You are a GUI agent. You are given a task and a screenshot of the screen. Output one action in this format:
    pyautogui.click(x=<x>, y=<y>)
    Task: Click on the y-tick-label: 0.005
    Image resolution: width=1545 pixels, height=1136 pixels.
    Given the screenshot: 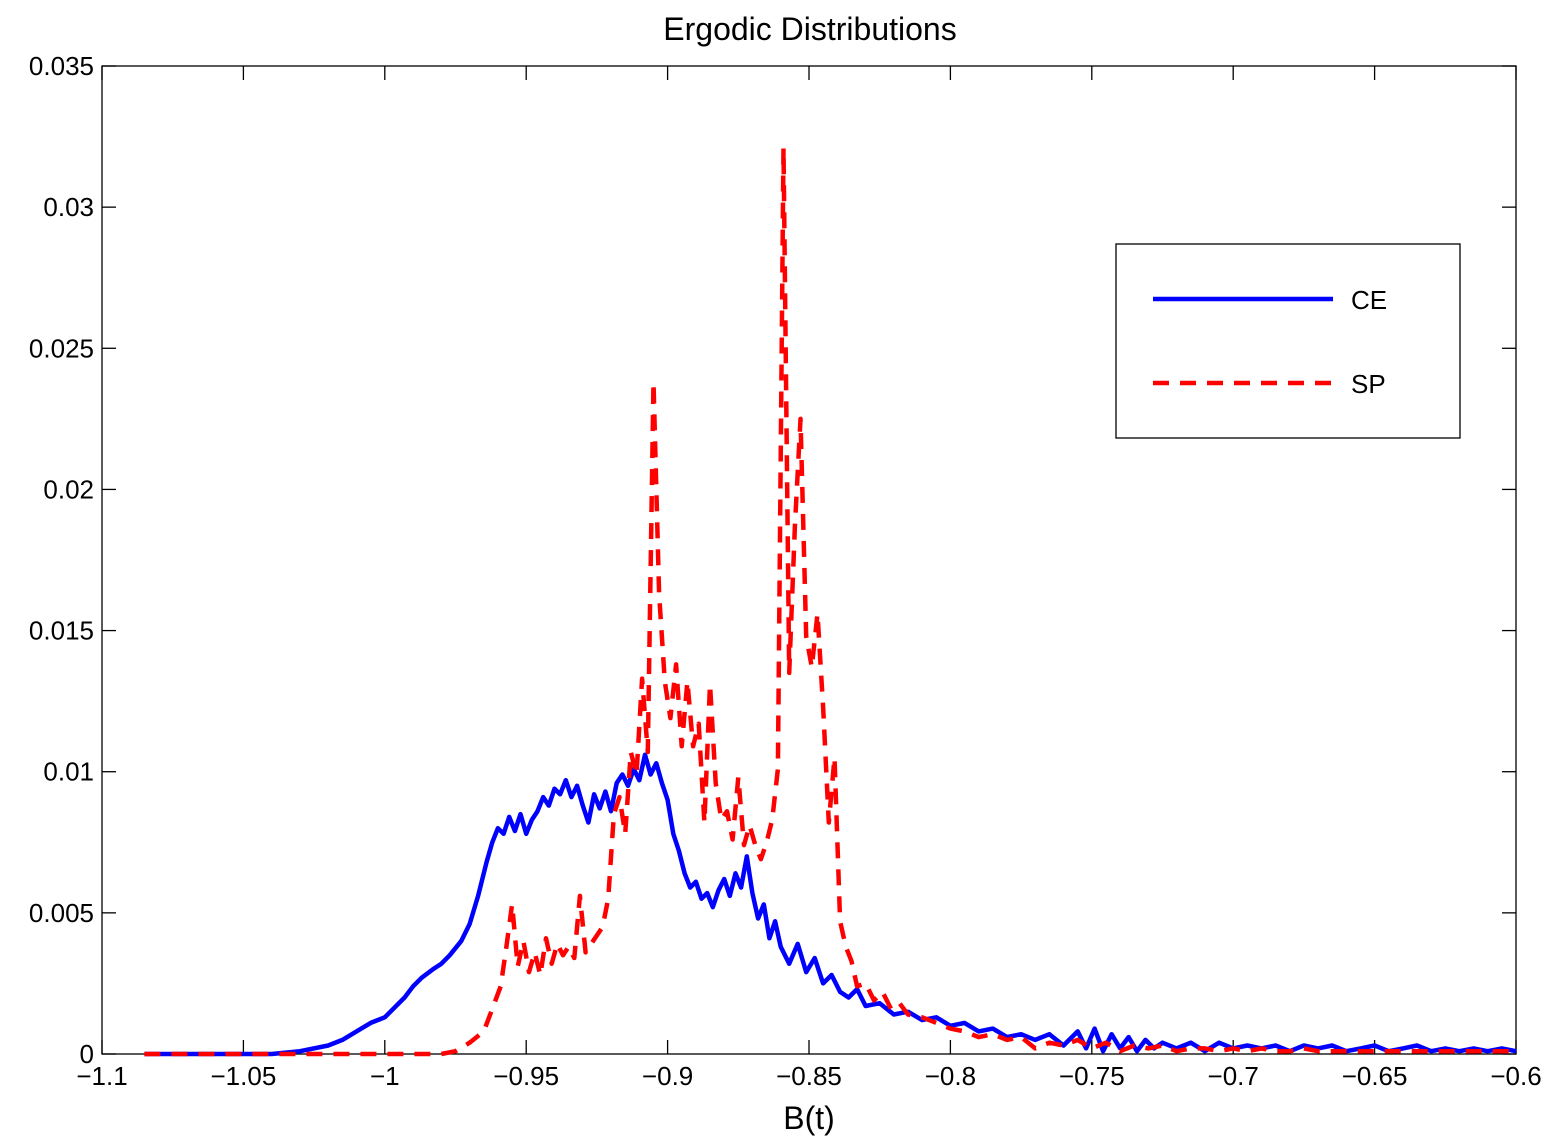 What is the action you would take?
    pyautogui.click(x=61, y=913)
    